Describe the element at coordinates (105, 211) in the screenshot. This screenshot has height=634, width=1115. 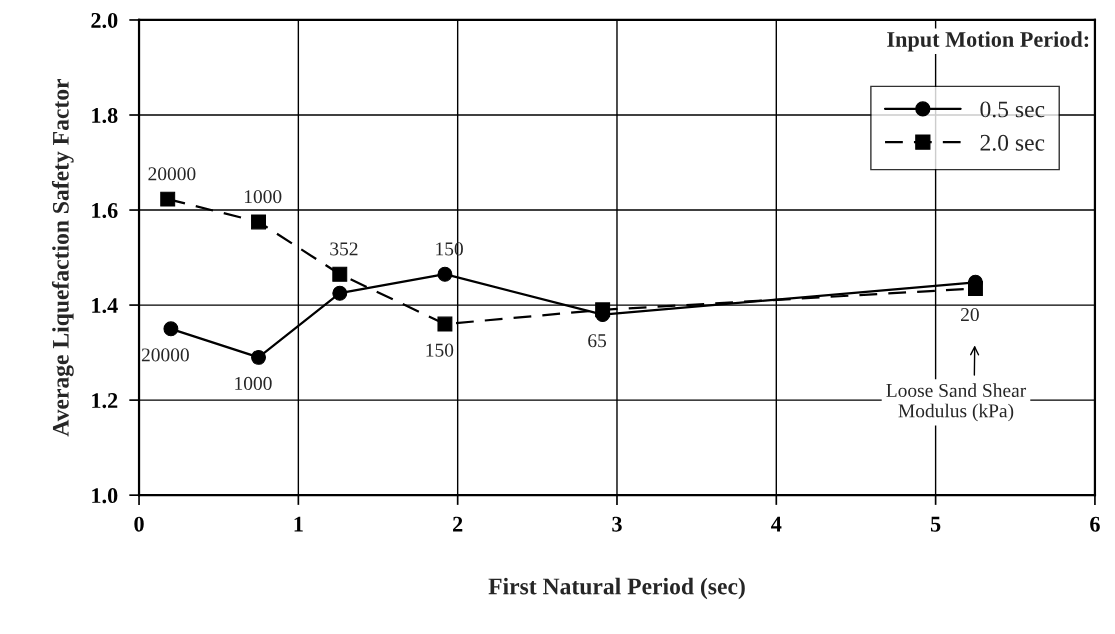
I see `y-tick-label: 1.6` at that location.